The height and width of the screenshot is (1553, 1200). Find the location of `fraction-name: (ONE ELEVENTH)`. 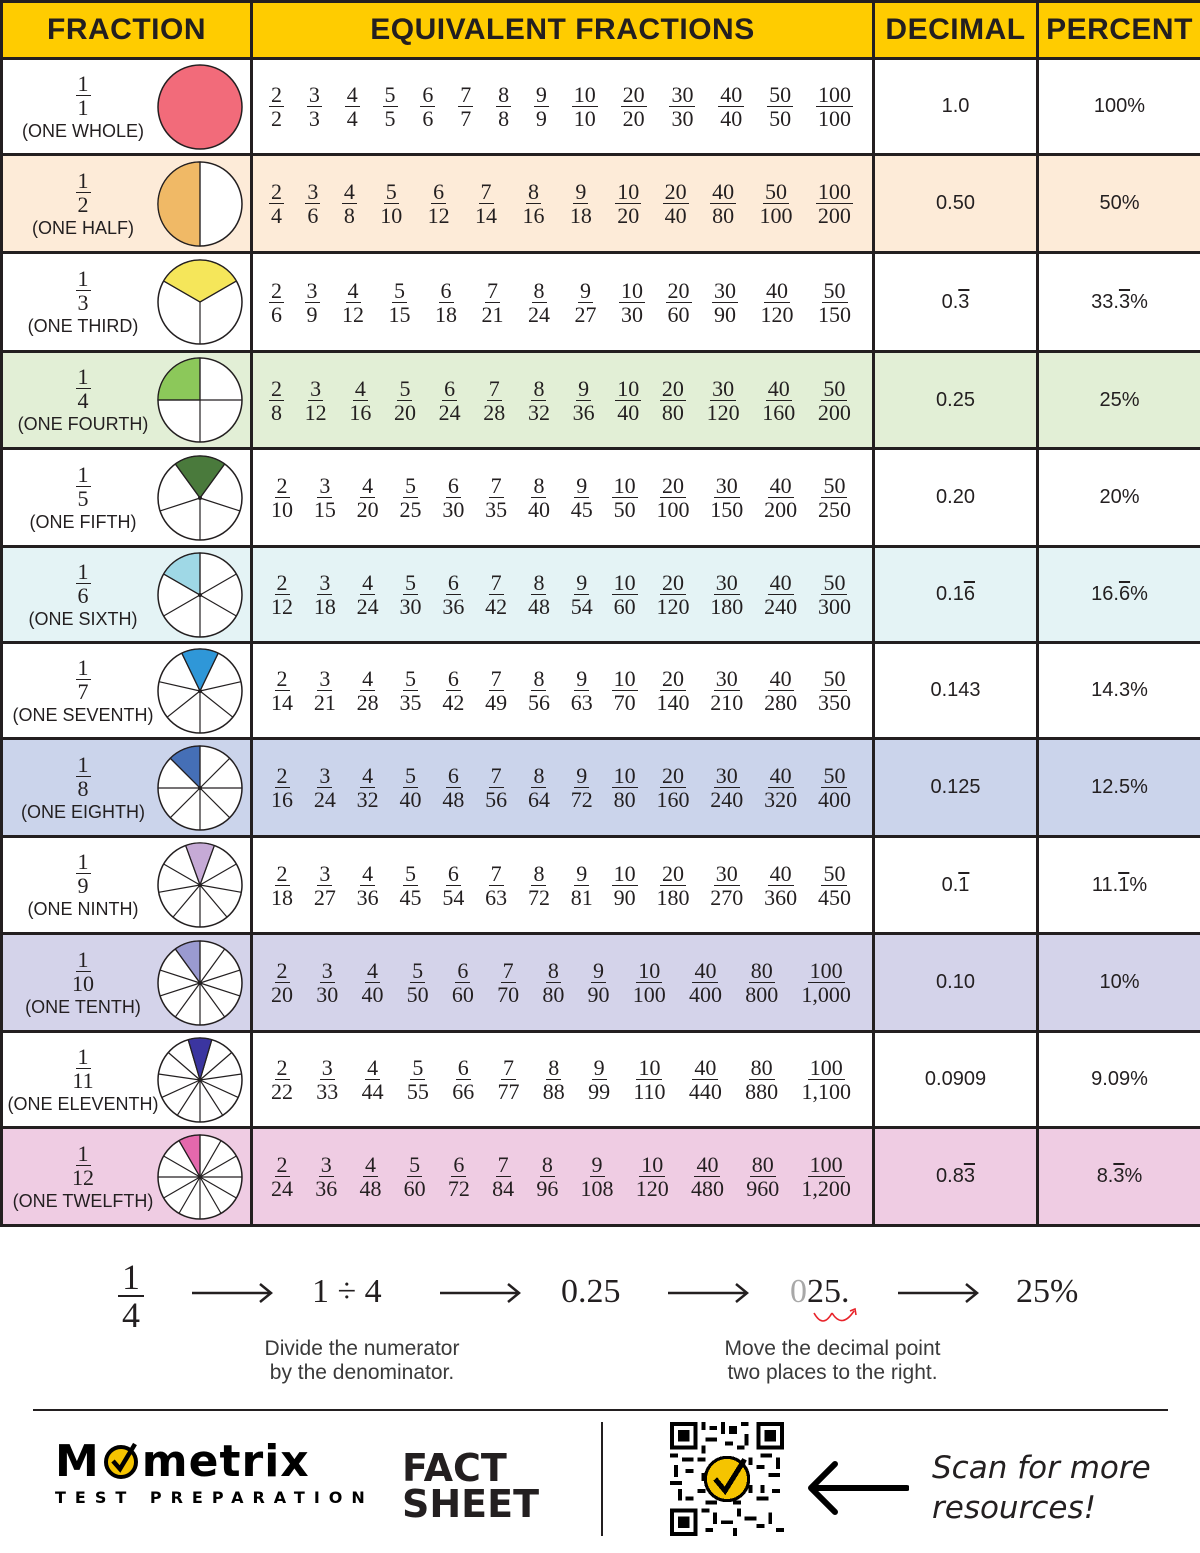

fraction-name: (ONE ELEVENTH) is located at coordinates (83, 1103).